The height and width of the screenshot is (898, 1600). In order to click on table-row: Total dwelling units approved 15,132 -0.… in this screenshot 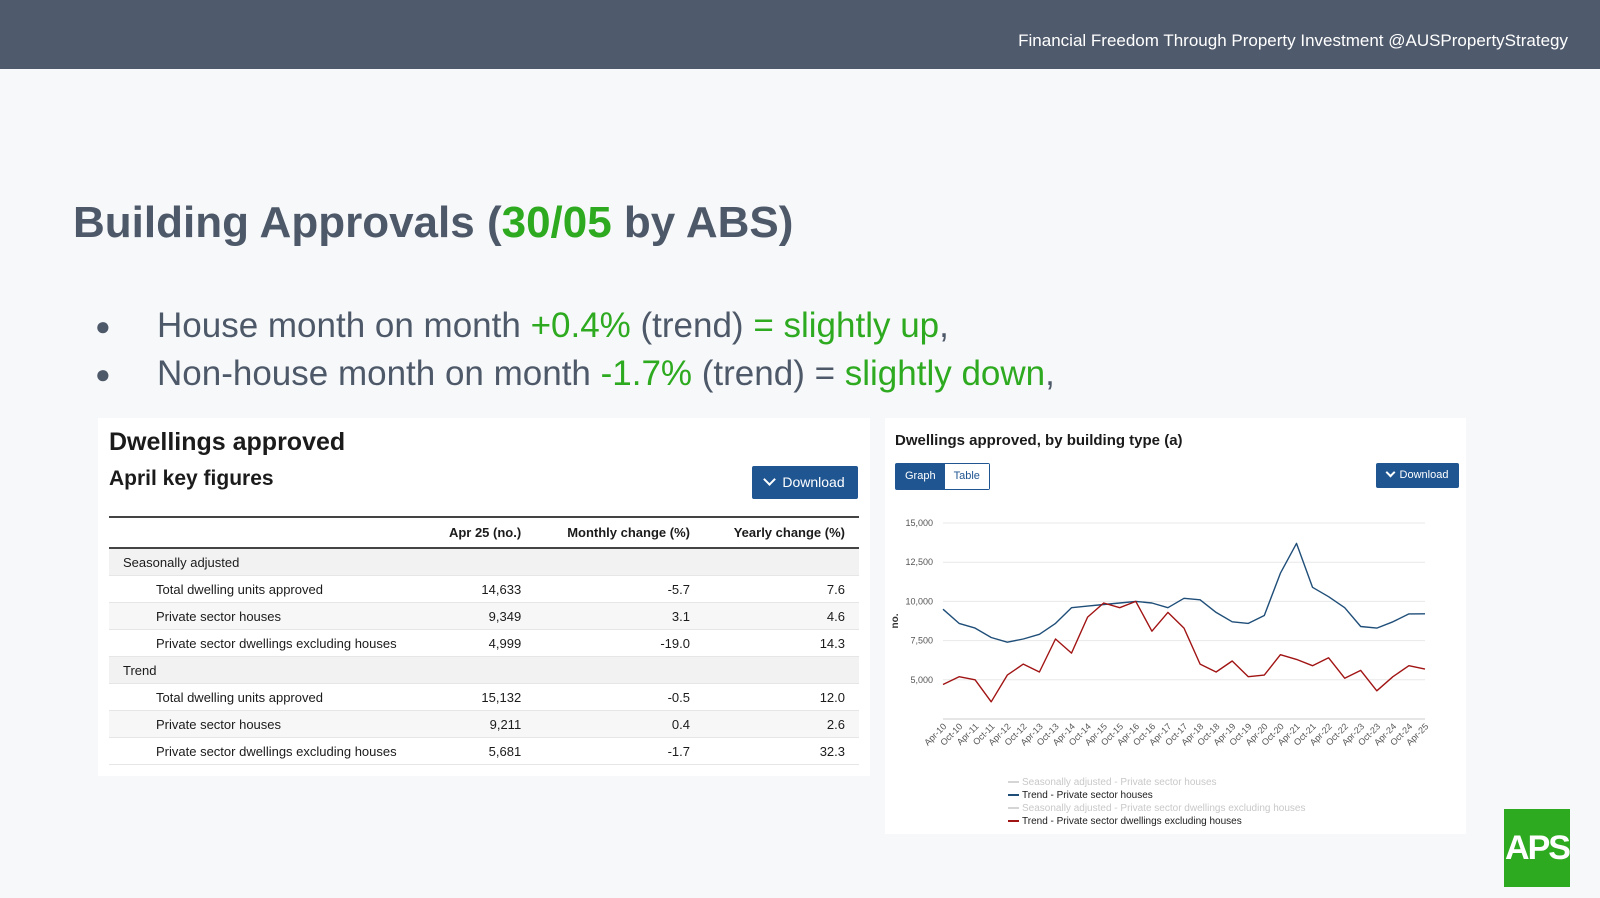, I will do `click(484, 697)`.